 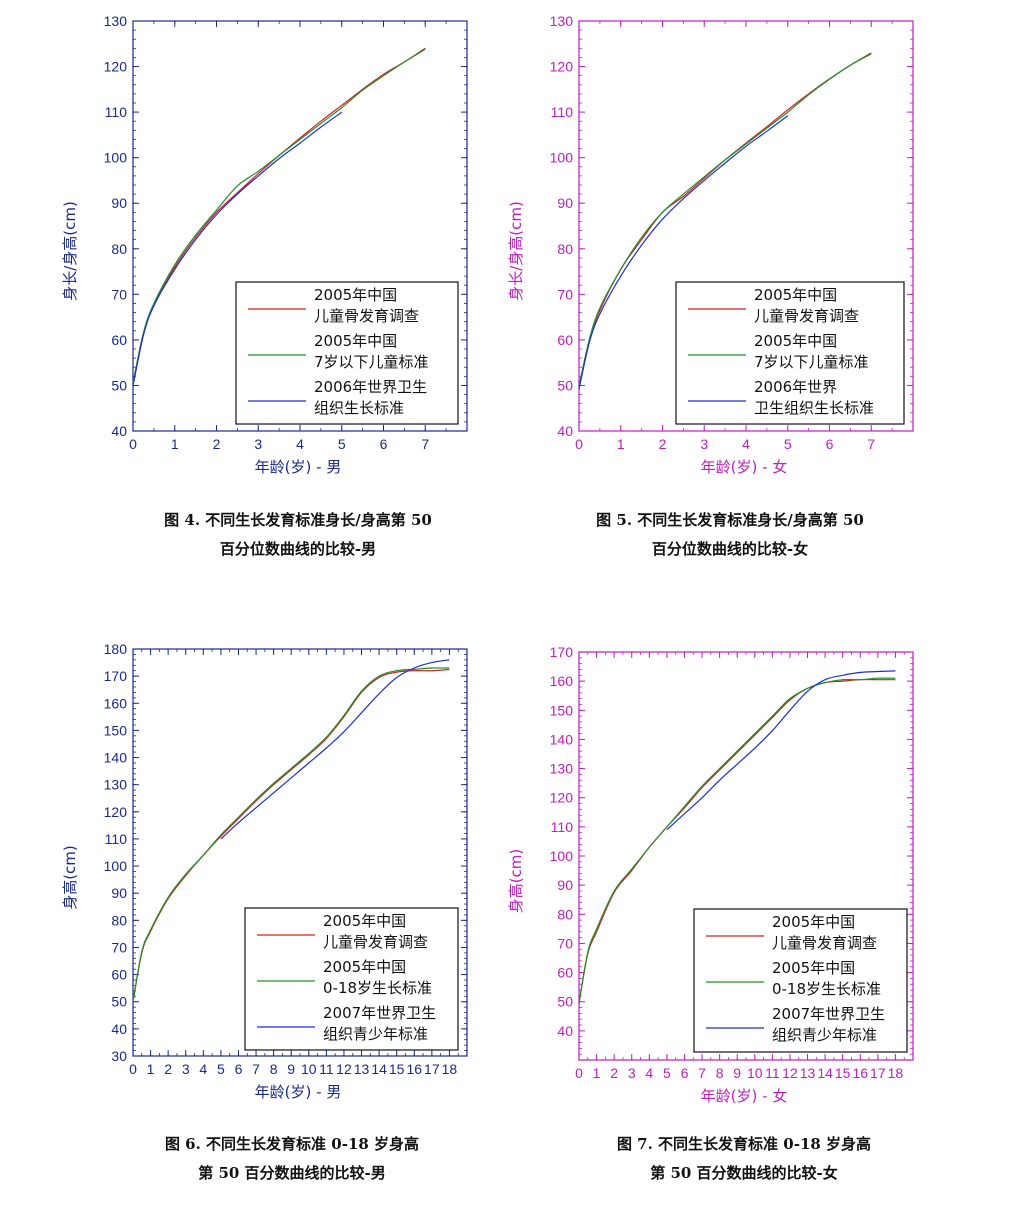 I want to click on caption-fig5-line1: 图 5. 不同生长发育标准身长/身高第 50, so click(x=730, y=520).